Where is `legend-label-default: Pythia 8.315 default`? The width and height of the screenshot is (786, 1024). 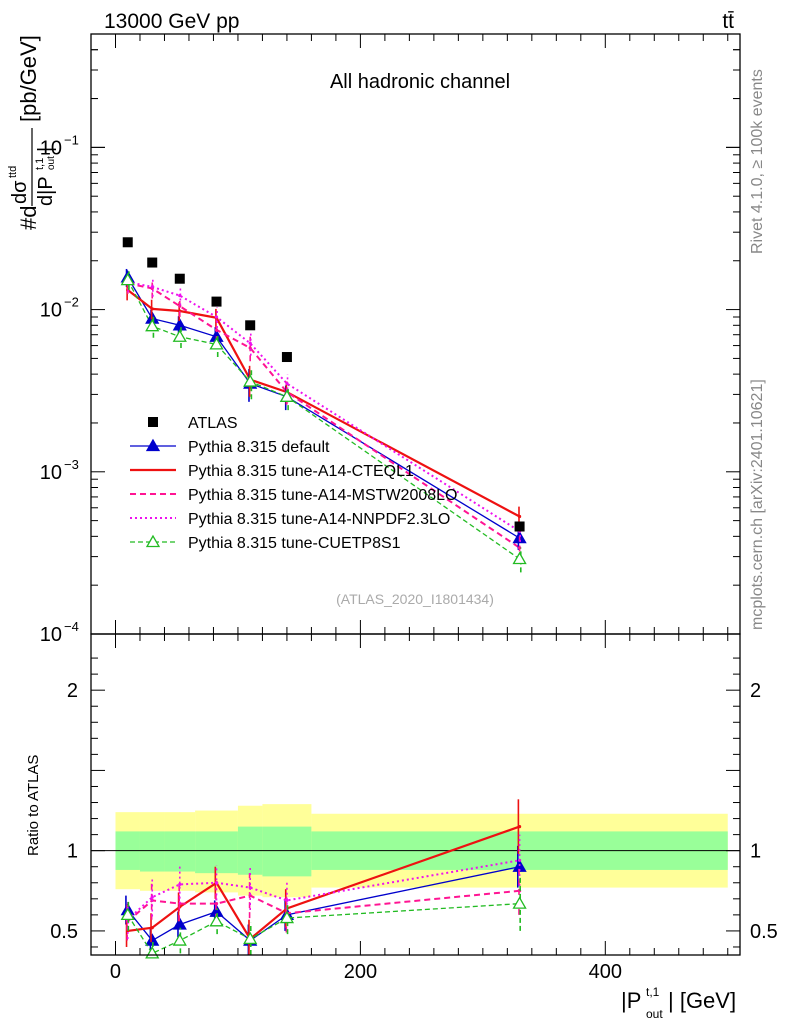 legend-label-default: Pythia 8.315 default is located at coordinates (259, 447).